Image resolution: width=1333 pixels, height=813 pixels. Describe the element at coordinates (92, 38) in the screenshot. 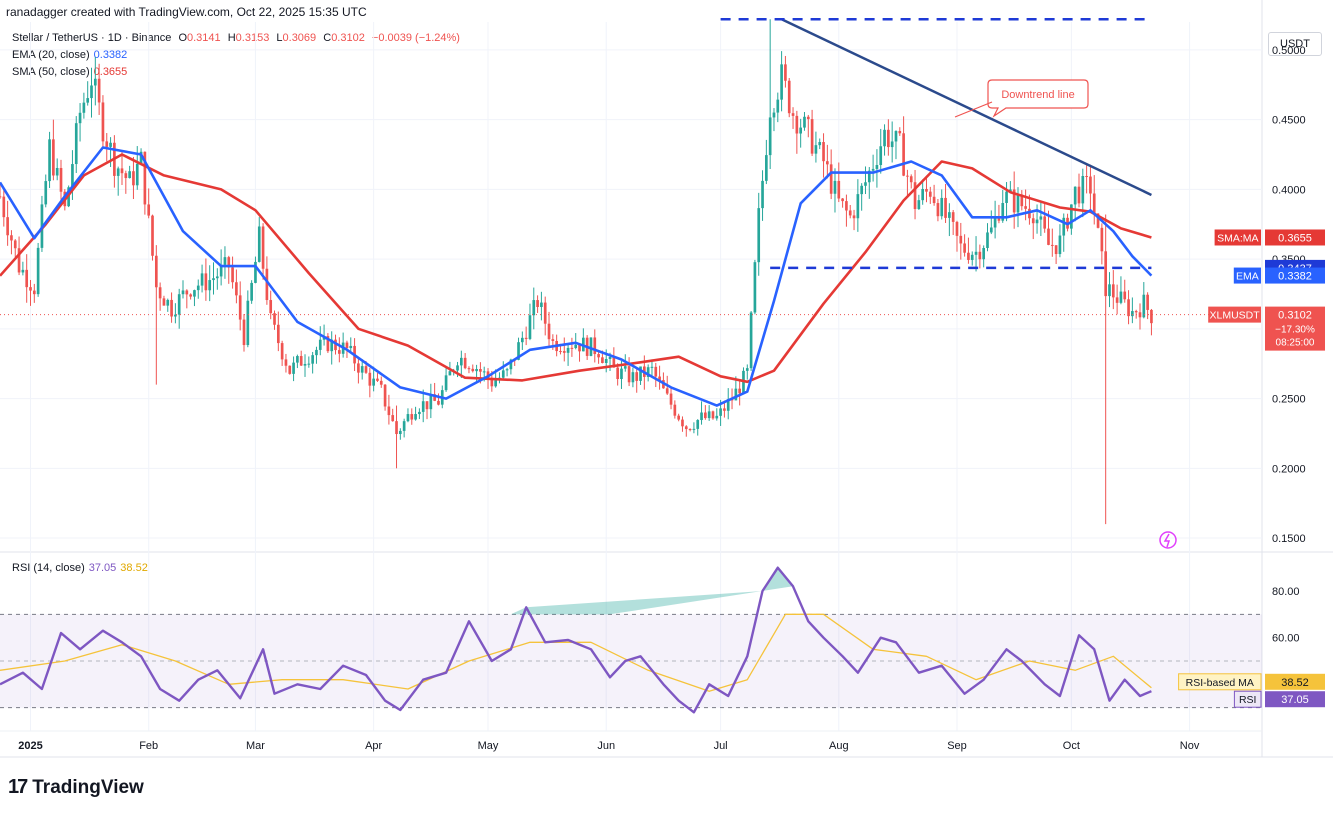

I see `symbol-name: Stellar / TetherUS · 1D · Binance` at that location.